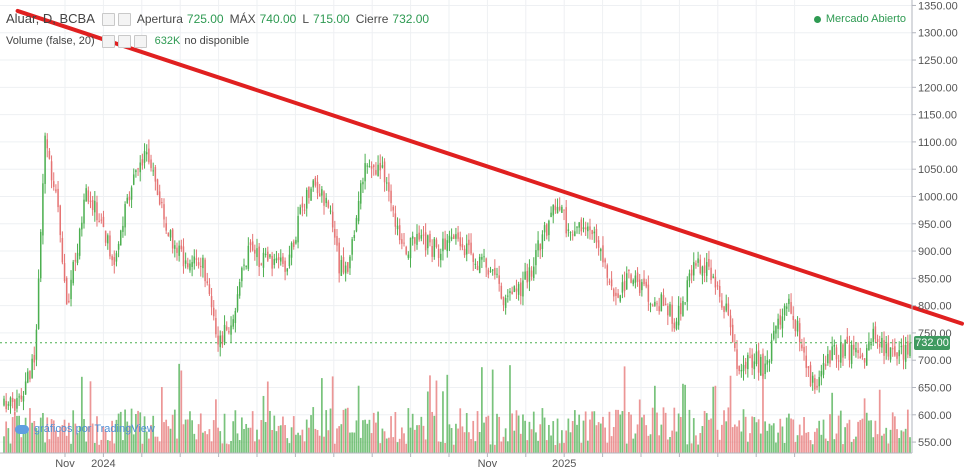 This screenshot has width=964, height=475. What do you see at coordinates (456, 461) in the screenshot?
I see `time-axis: Nov 2024 Nov 2025` at bounding box center [456, 461].